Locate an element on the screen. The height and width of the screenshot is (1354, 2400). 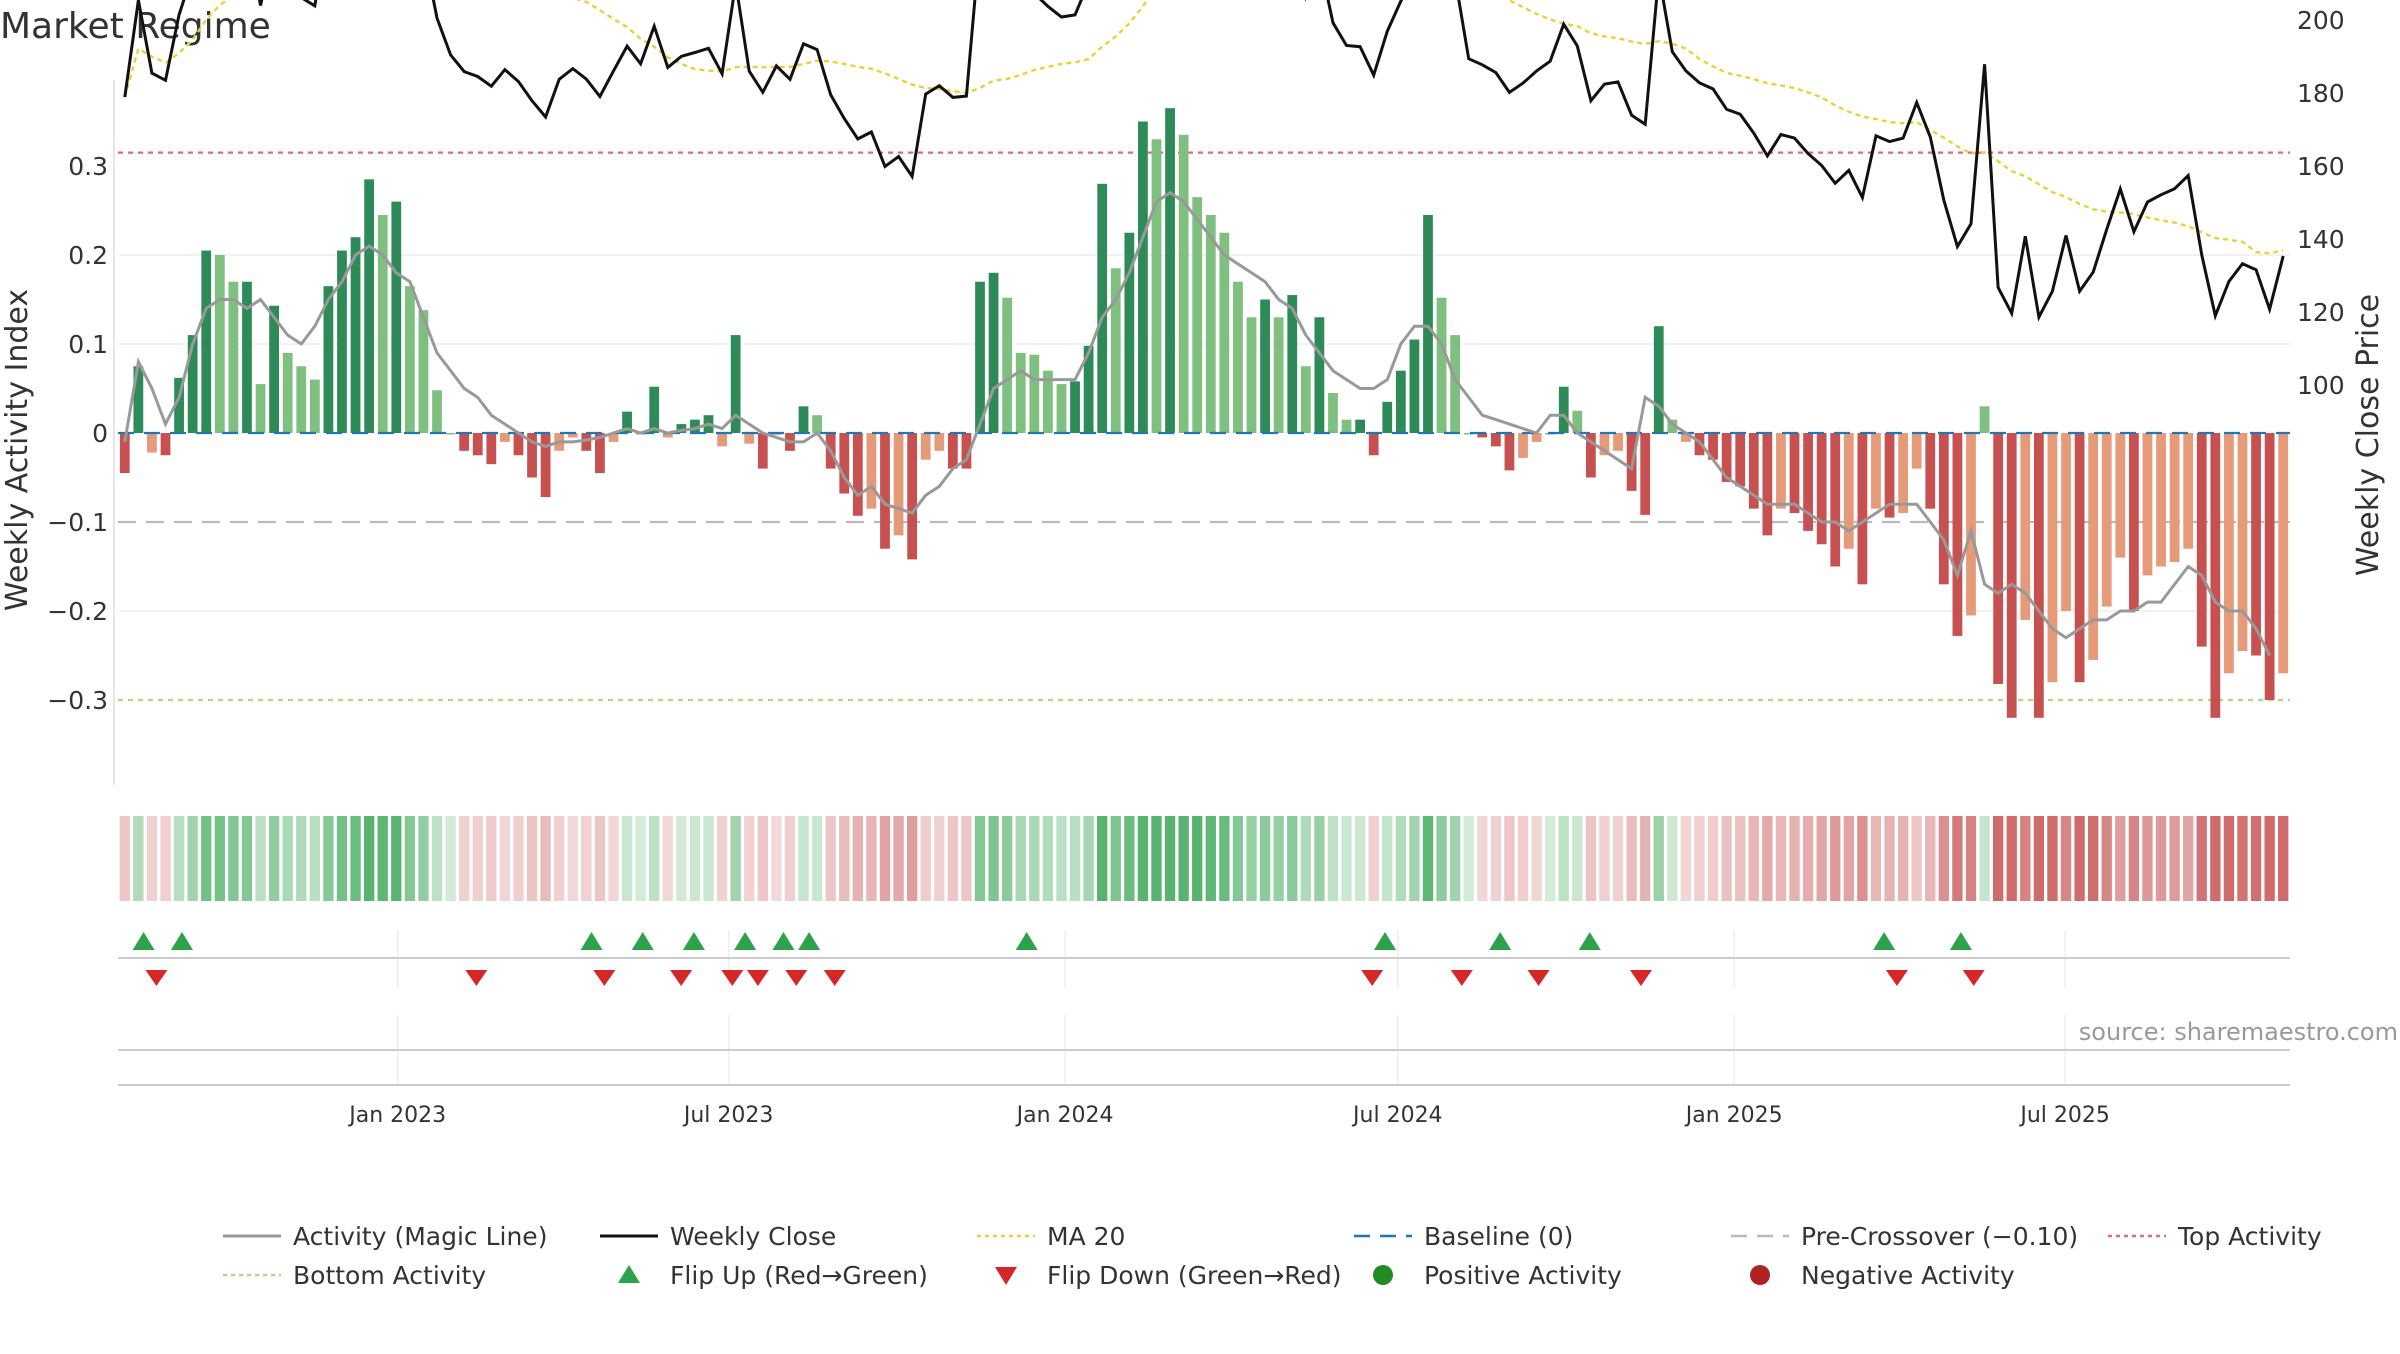
y-tick-label: 0 is located at coordinates (100, 433).